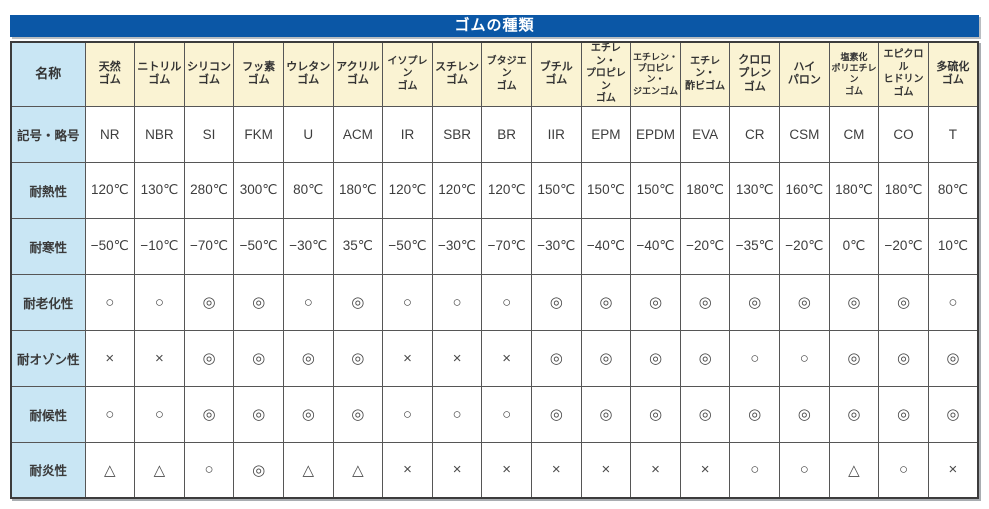 Image resolution: width=989 pixels, height=509 pixels. What do you see at coordinates (48, 470) in the screenshot?
I see `row-label: 耐炎性` at bounding box center [48, 470].